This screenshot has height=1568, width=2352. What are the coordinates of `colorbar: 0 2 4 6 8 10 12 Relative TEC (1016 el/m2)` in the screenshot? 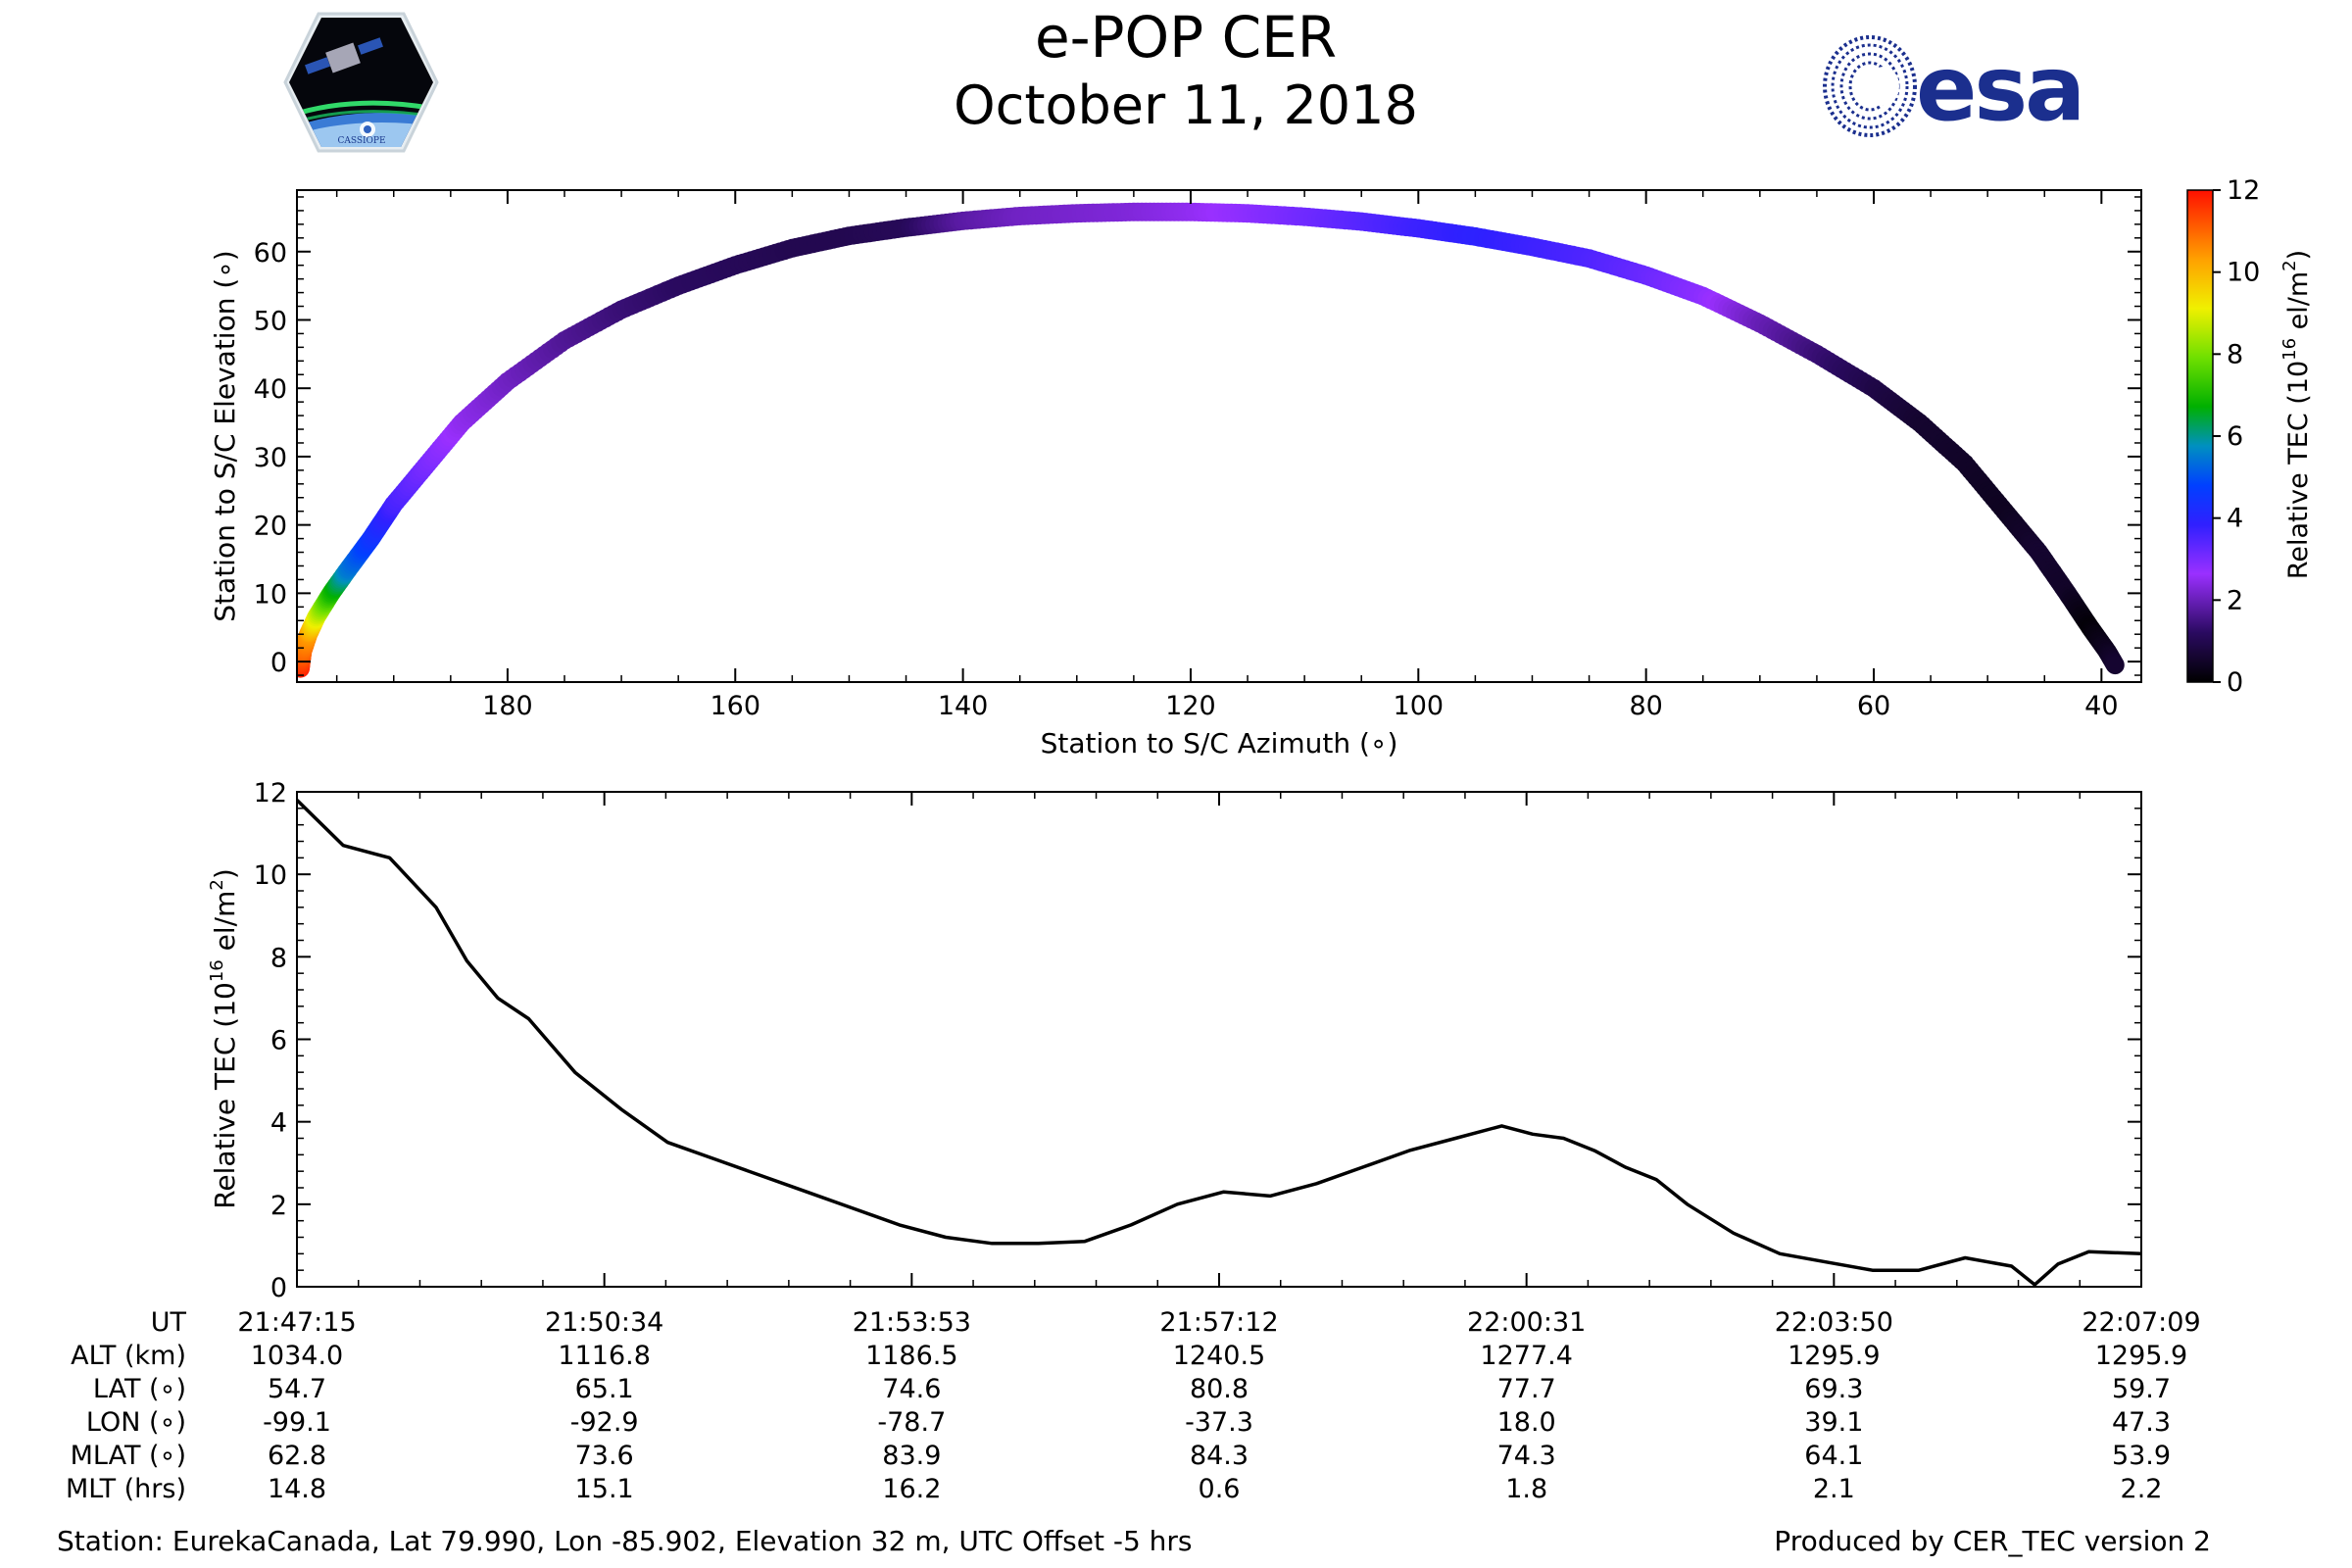 It's located at (2250, 436).